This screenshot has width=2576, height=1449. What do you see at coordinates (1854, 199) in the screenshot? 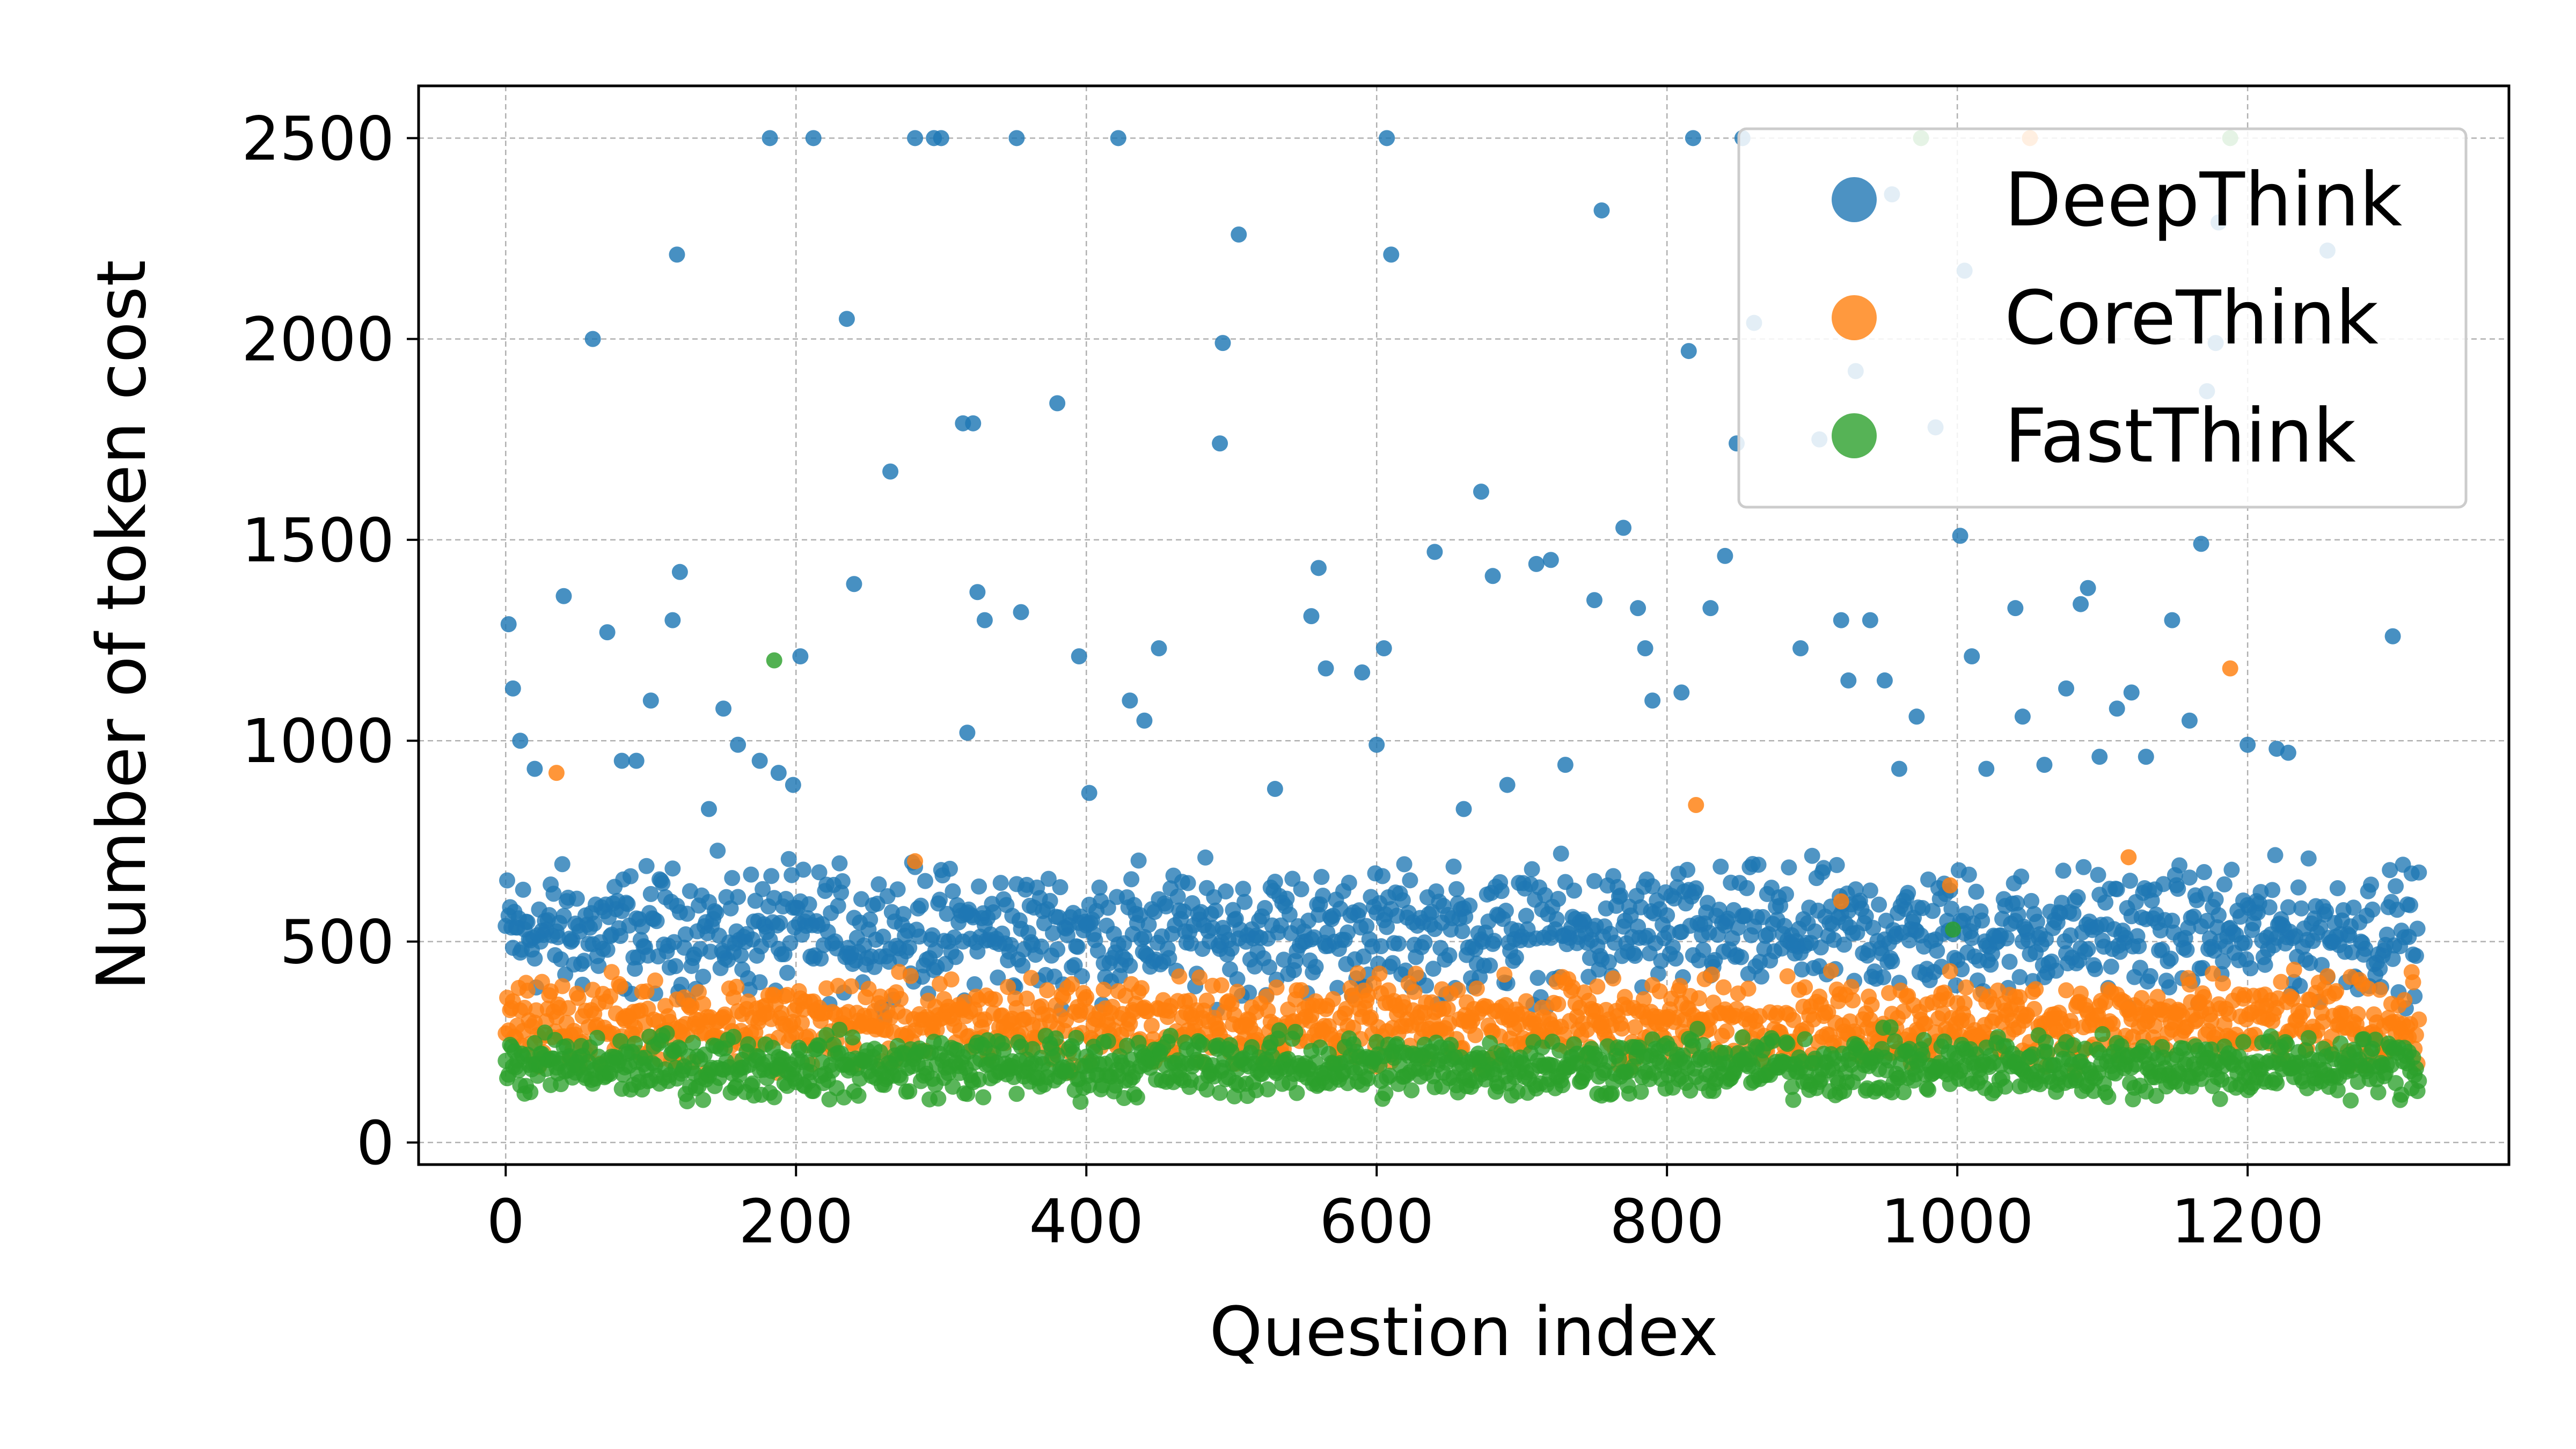
I see `legend-marker` at bounding box center [1854, 199].